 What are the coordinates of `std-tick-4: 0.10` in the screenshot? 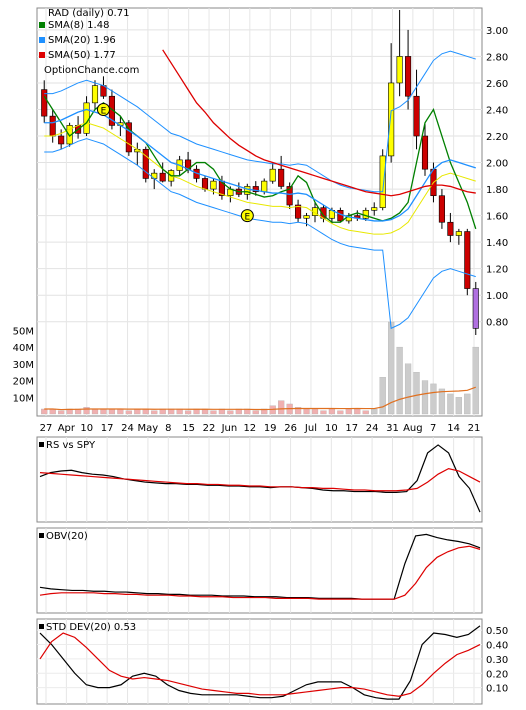 It's located at (497, 689).